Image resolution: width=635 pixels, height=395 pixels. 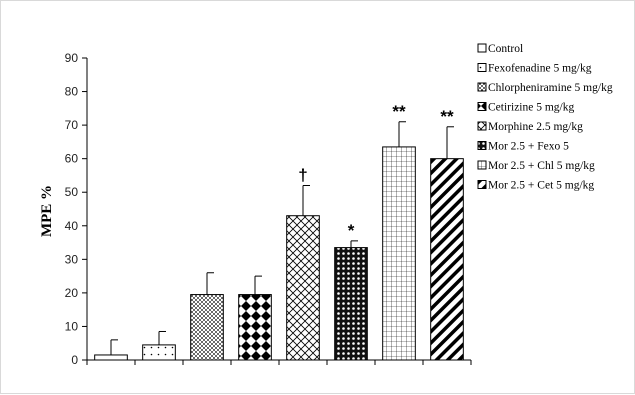 I want to click on legend-entry: Mor 2.5 + Cet 5 mg/kg, so click(x=541, y=186).